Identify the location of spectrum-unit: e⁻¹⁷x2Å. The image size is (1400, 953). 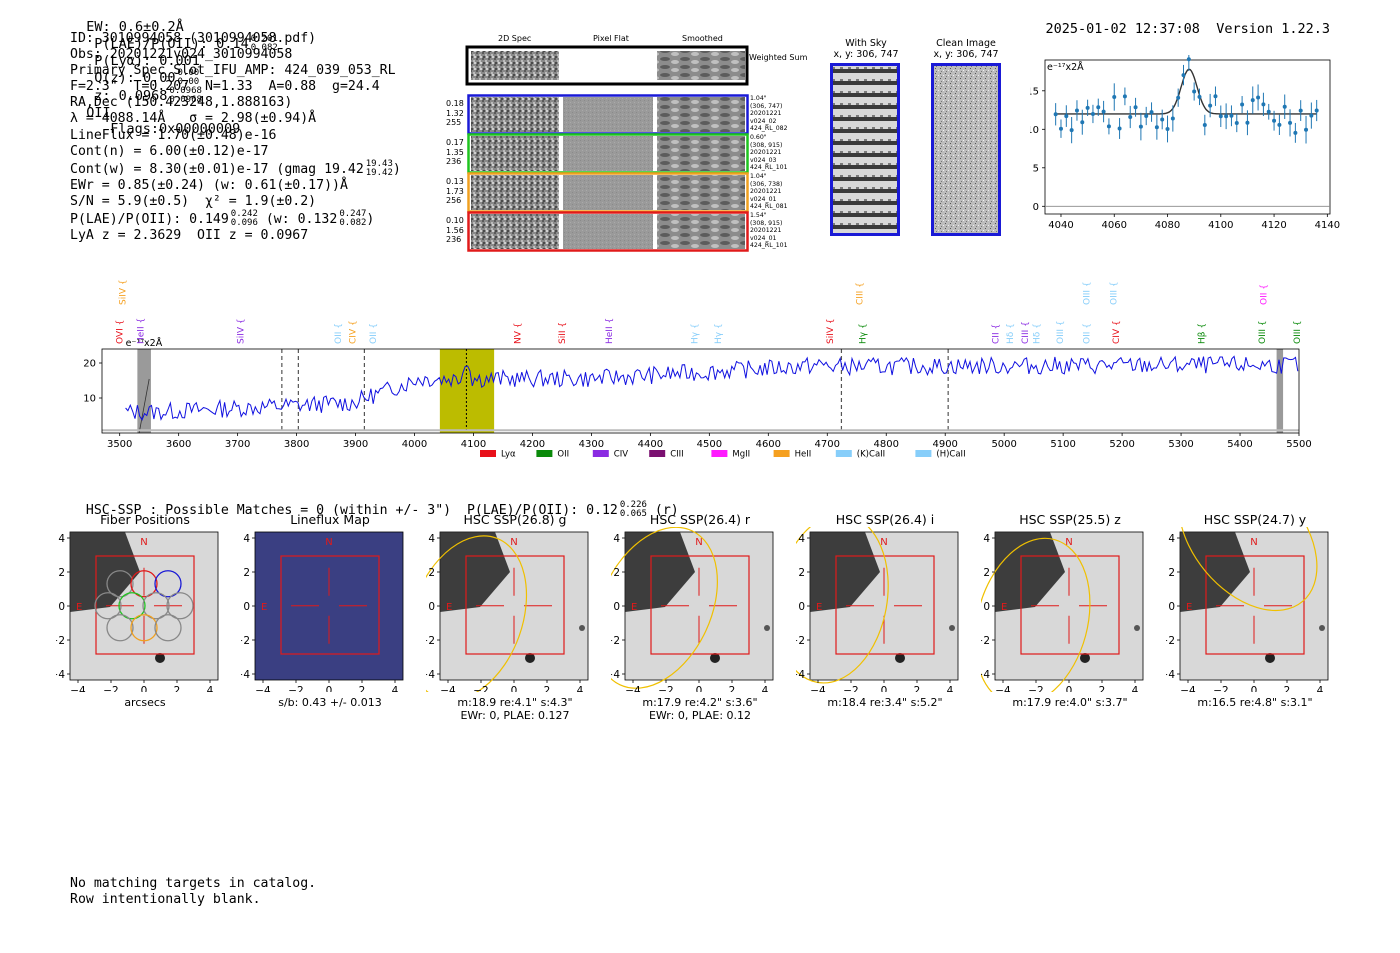
(144, 343).